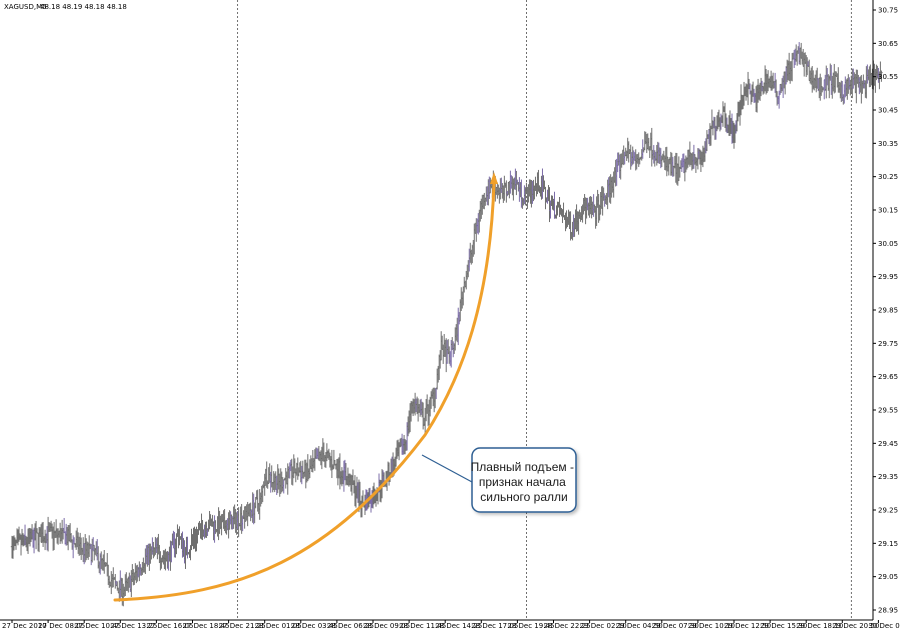 The width and height of the screenshot is (900, 630). Describe the element at coordinates (675, 626) in the screenshot. I see `x-tick-label: 29 Dec 07:30` at that location.